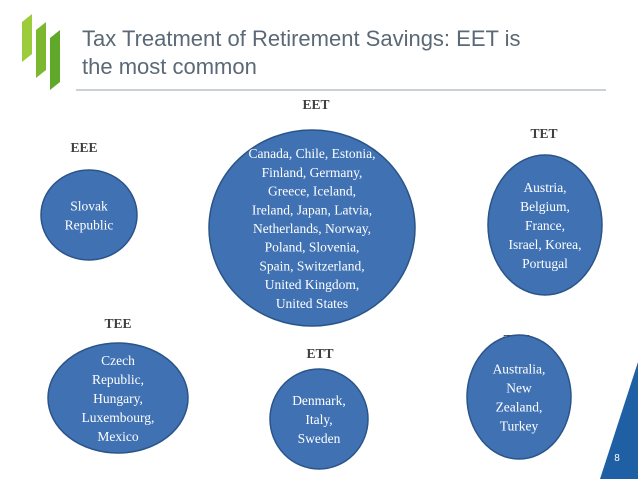 Image resolution: width=638 pixels, height=479 pixels. I want to click on country-line: United States, so click(312, 303).